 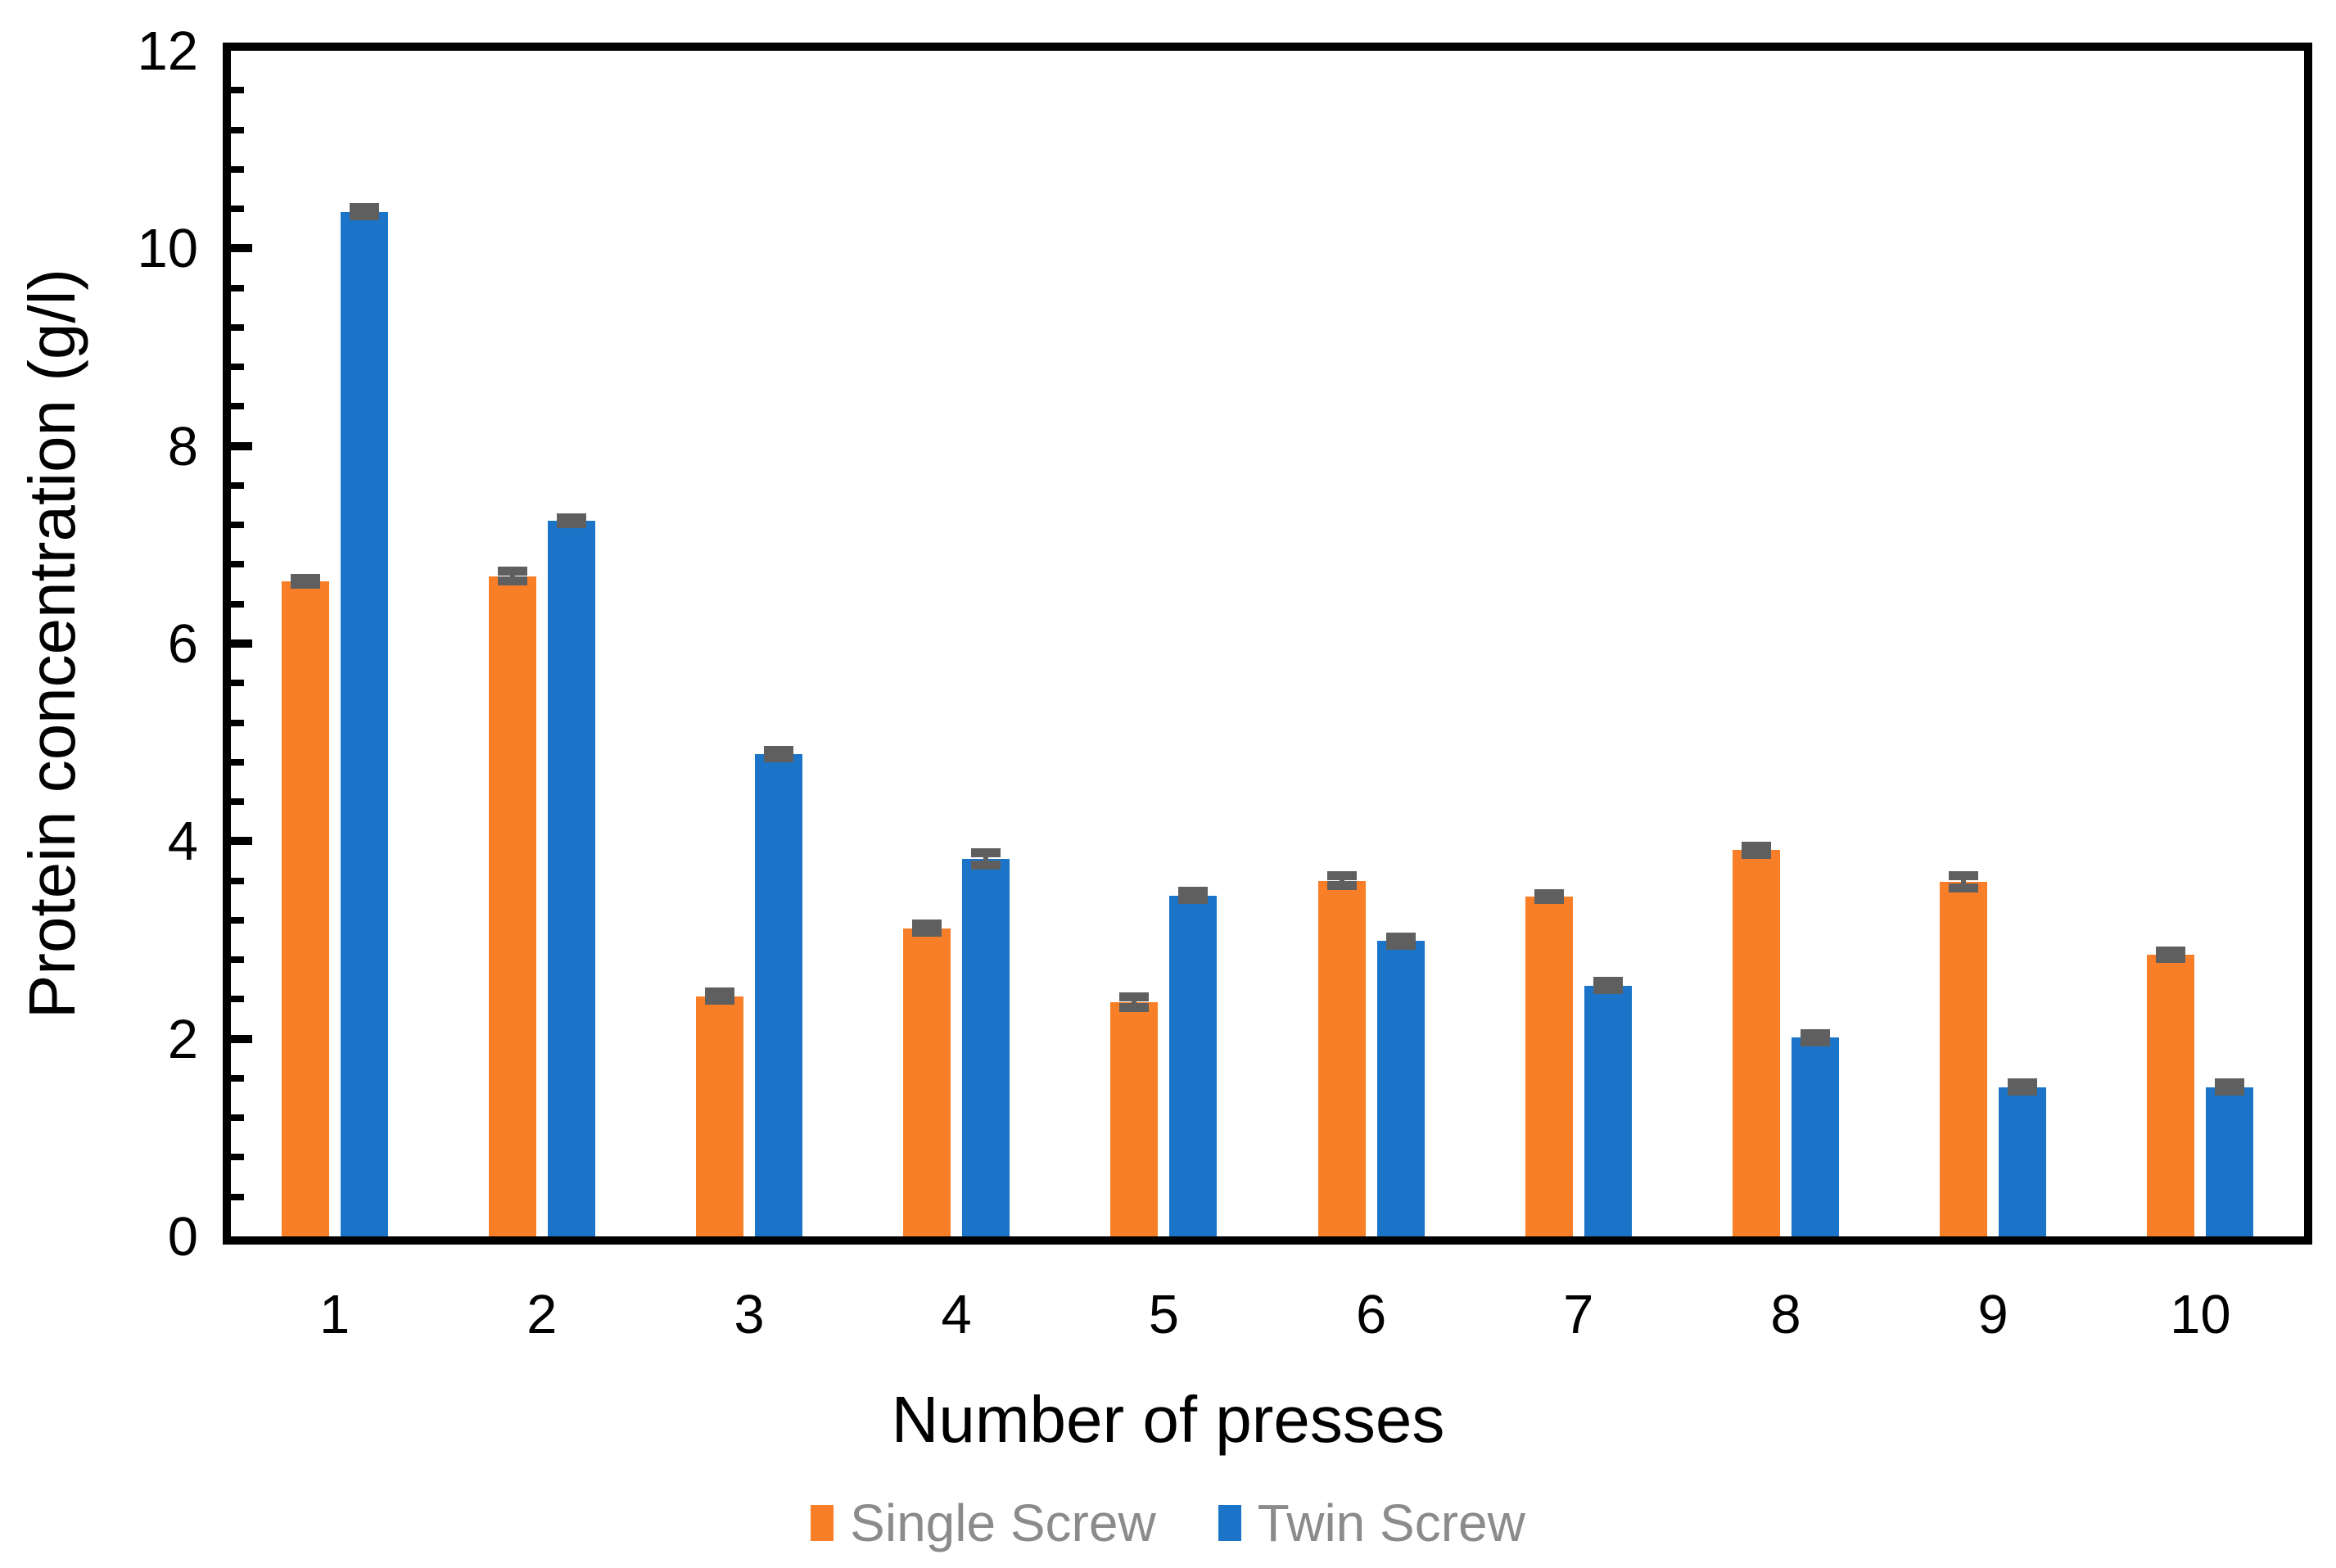 I want to click on x-tick-label: 6, so click(x=1371, y=1315).